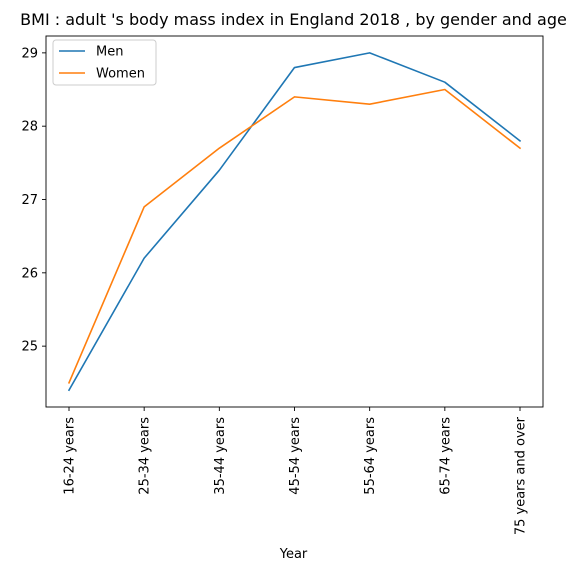  Describe the element at coordinates (109, 52) in the screenshot. I see `legend-label-men: Men` at that location.